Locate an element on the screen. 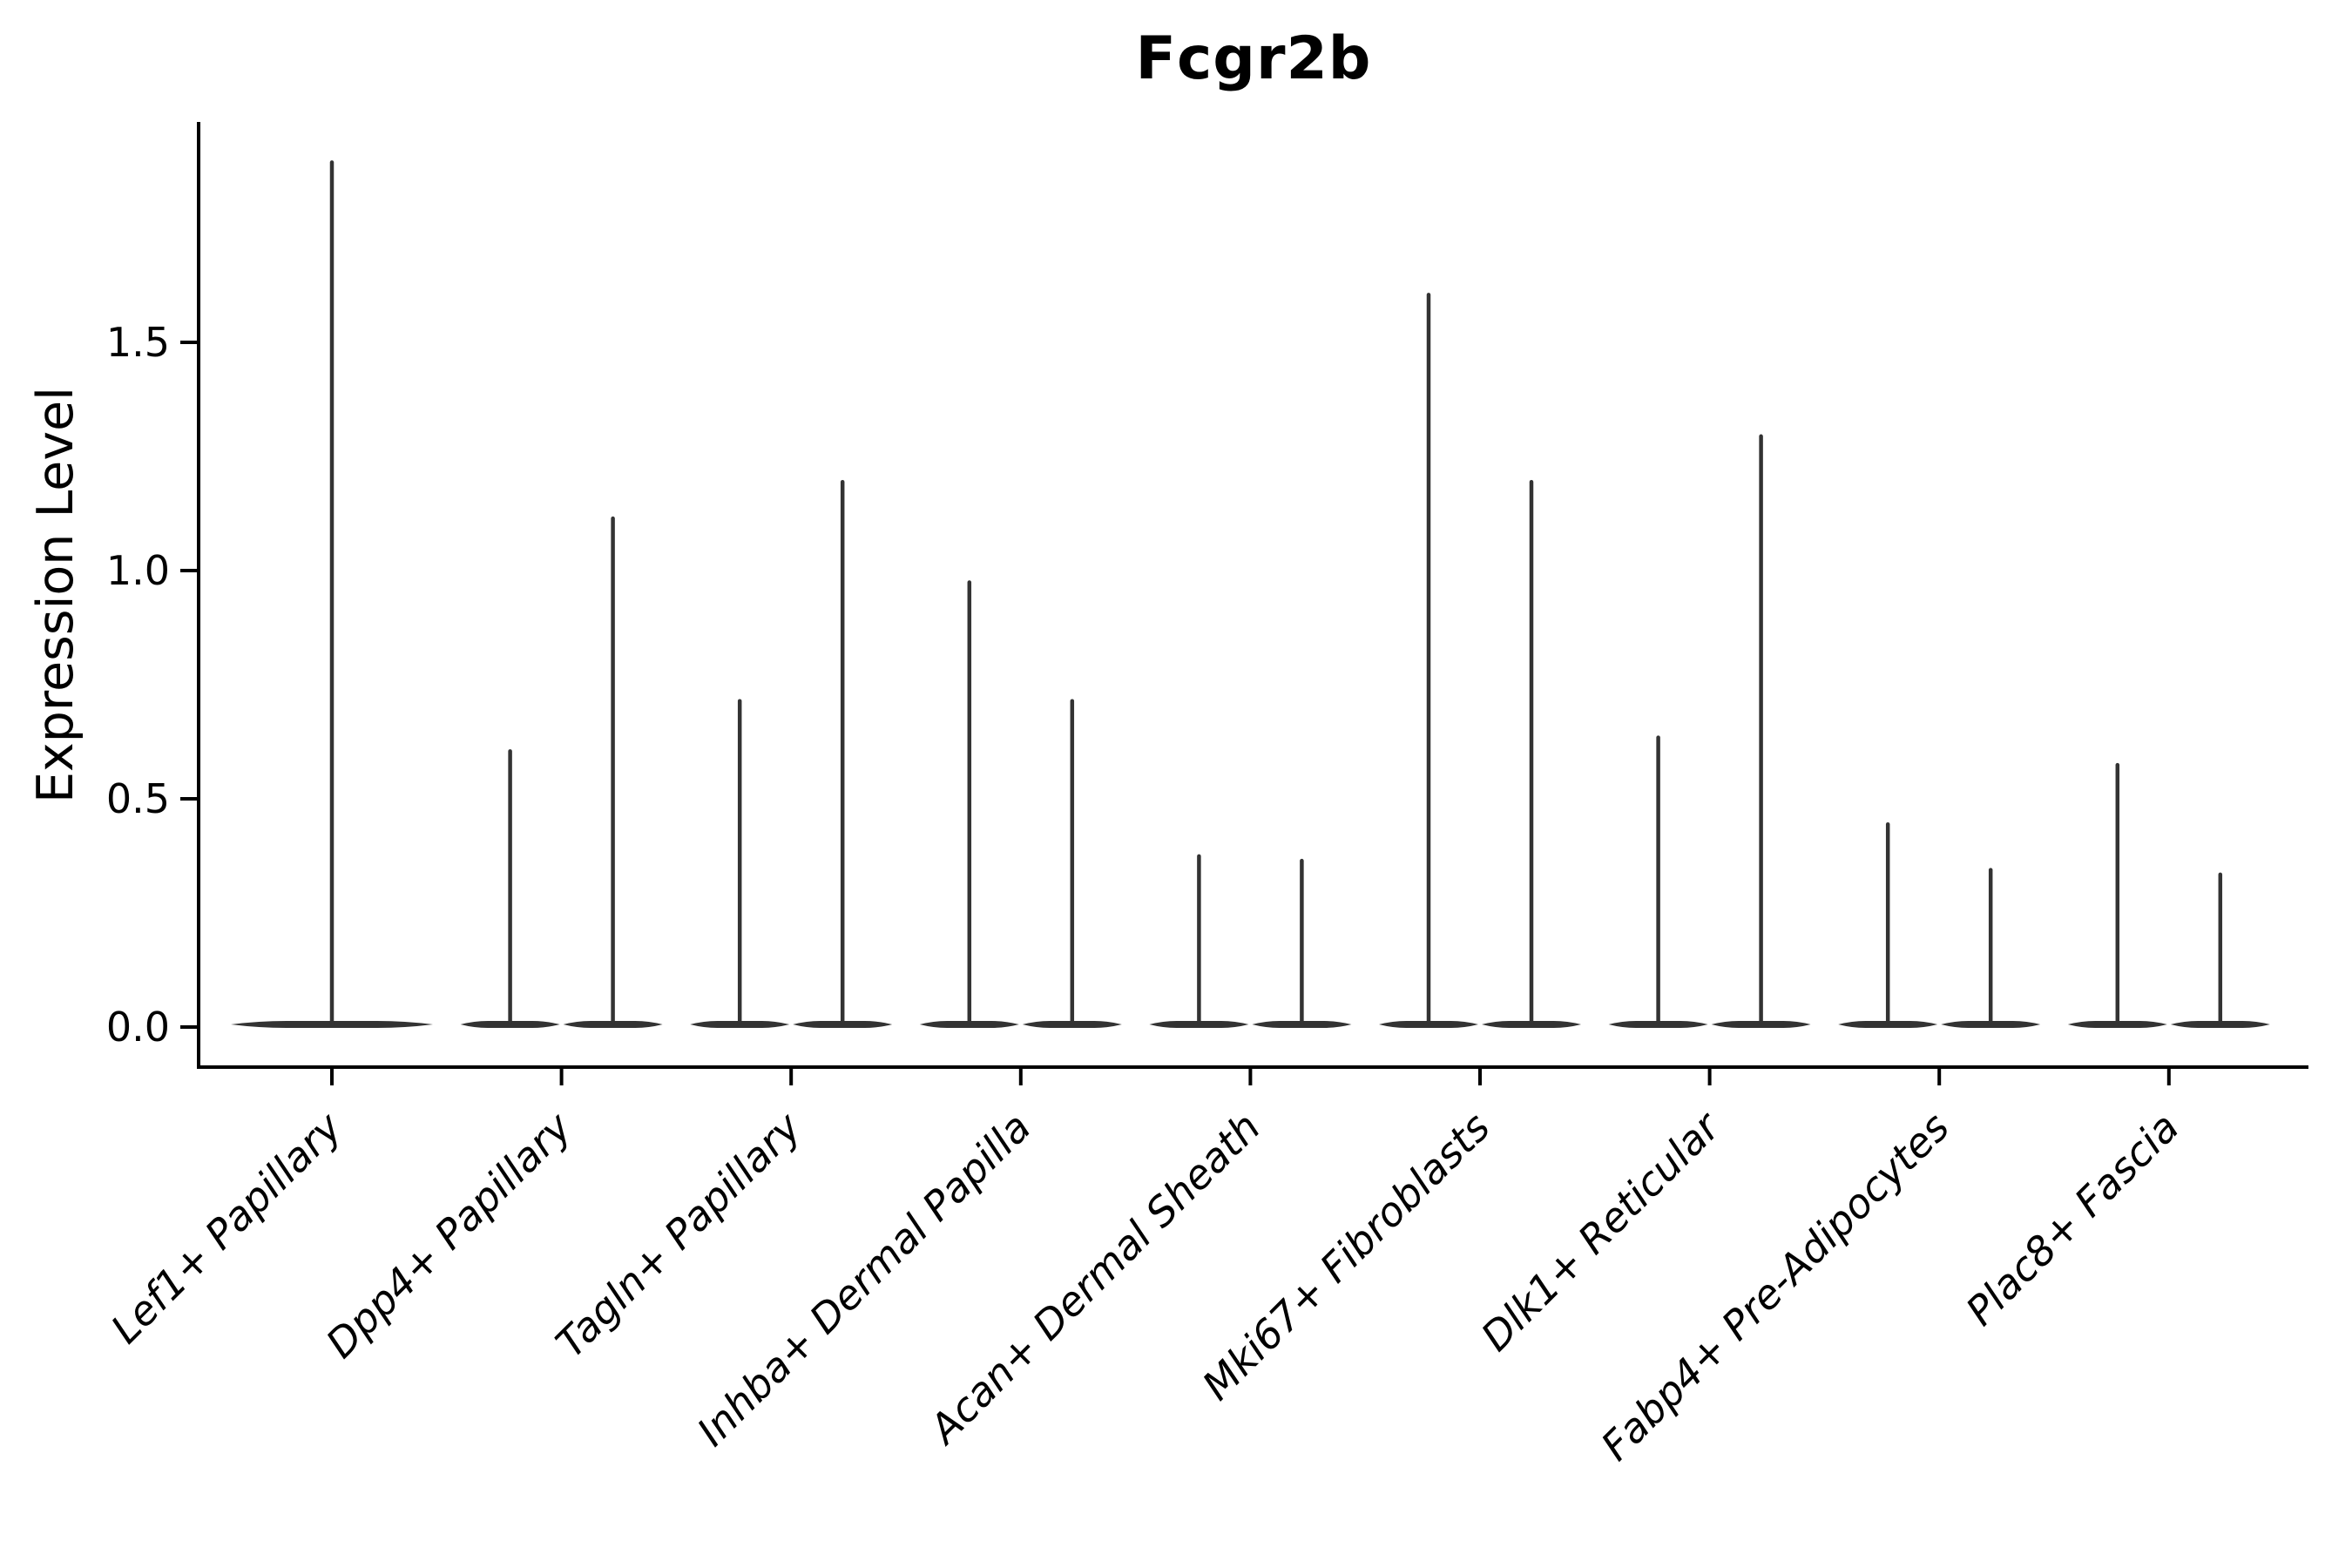 The width and height of the screenshot is (2352, 1568). y-tick-label: 0.5 is located at coordinates (138, 798).